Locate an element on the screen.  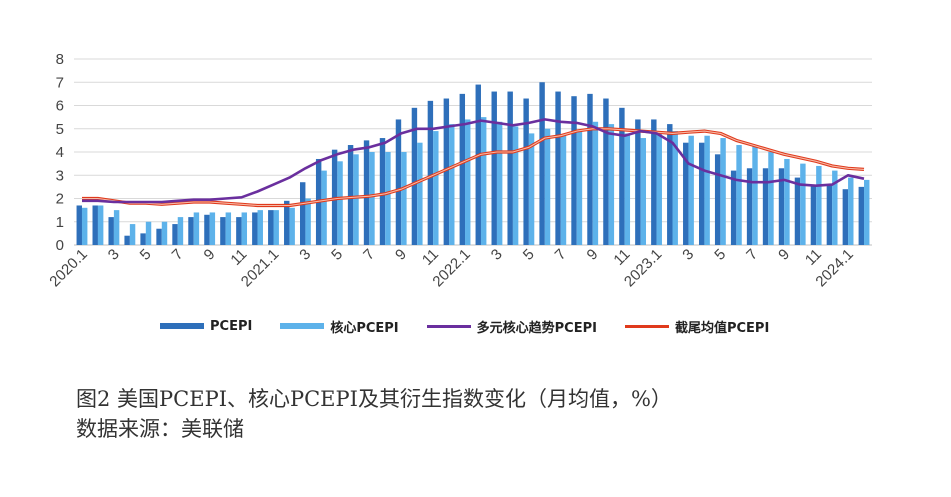
y-tick-label: 0 is located at coordinates (60, 245).